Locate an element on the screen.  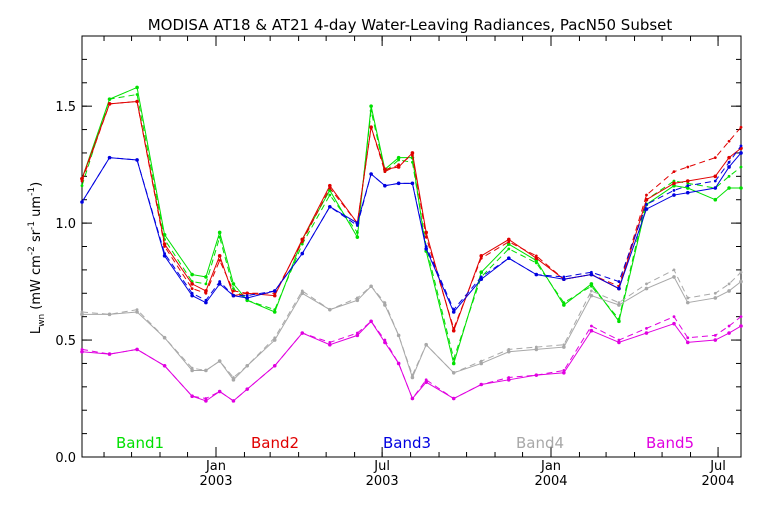
legend-item-Band5: Band5 is located at coordinates (670, 443).